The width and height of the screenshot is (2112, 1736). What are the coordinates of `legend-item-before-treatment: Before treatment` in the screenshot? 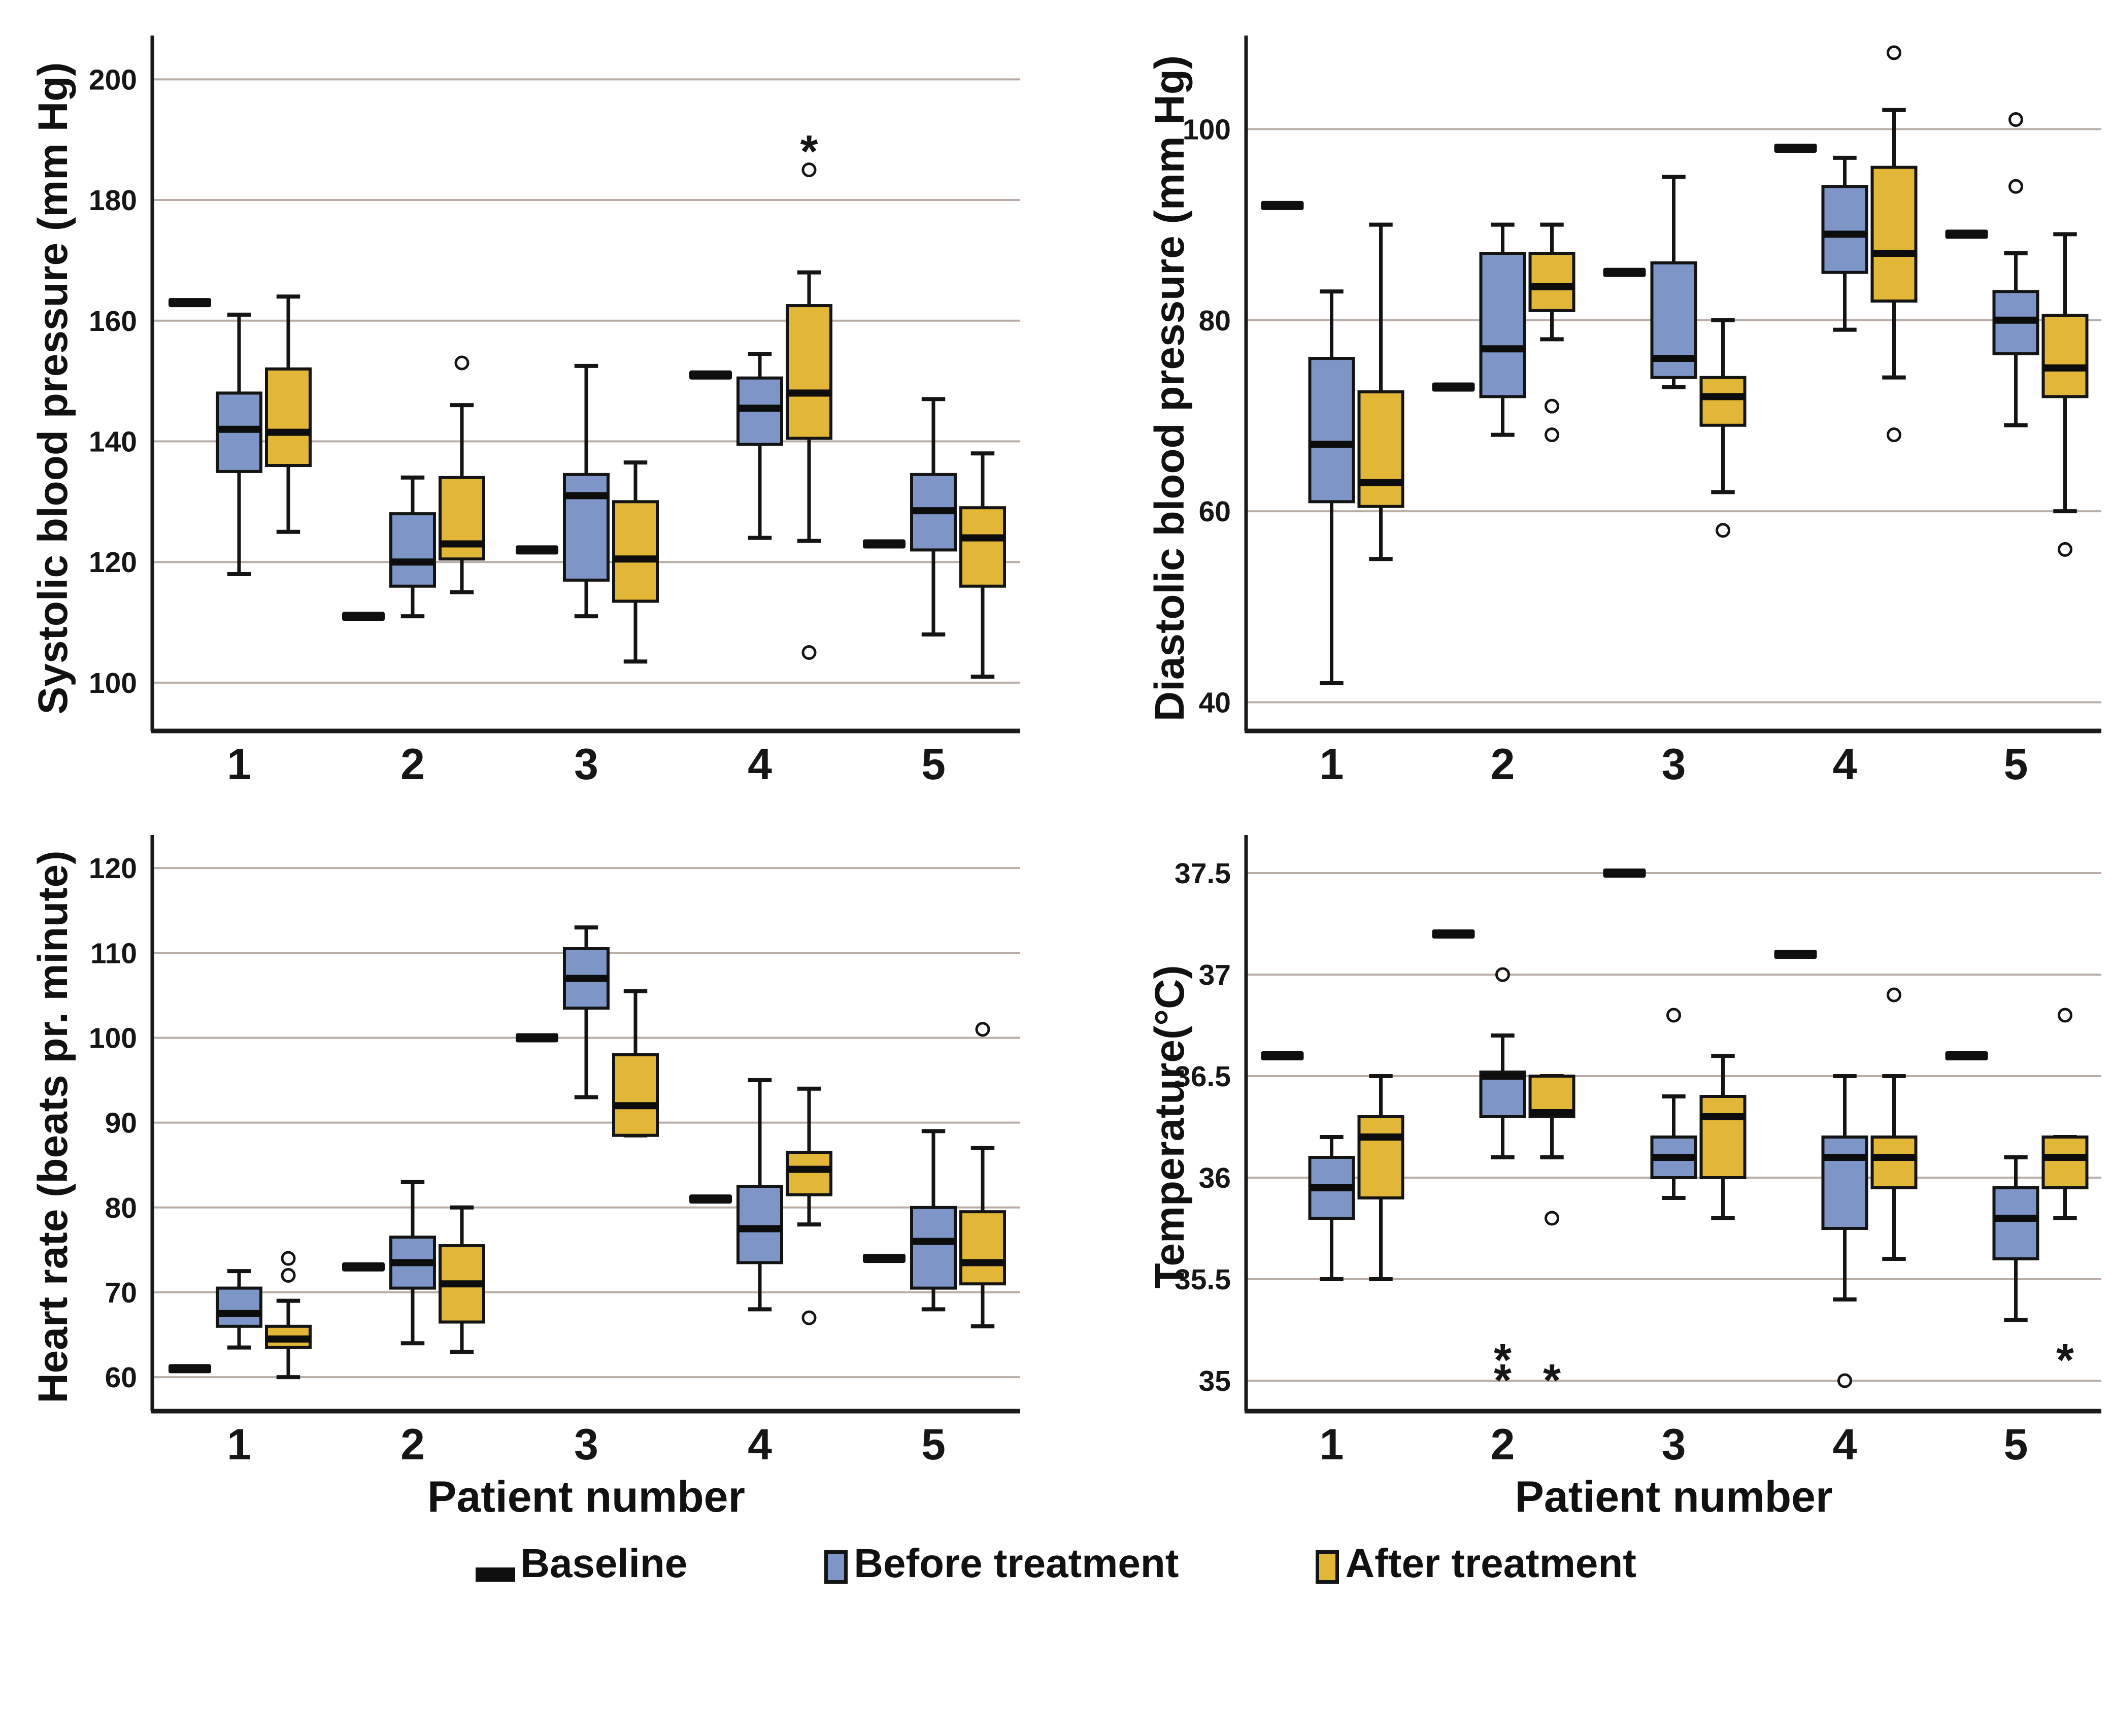 It's located at (1001, 1563).